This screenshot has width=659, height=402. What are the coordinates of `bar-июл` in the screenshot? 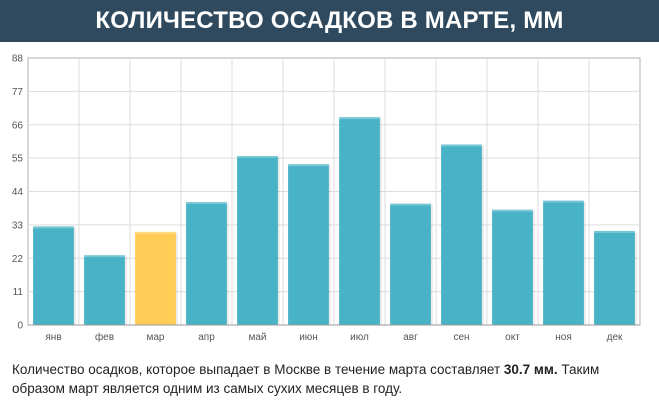 It's located at (359, 221).